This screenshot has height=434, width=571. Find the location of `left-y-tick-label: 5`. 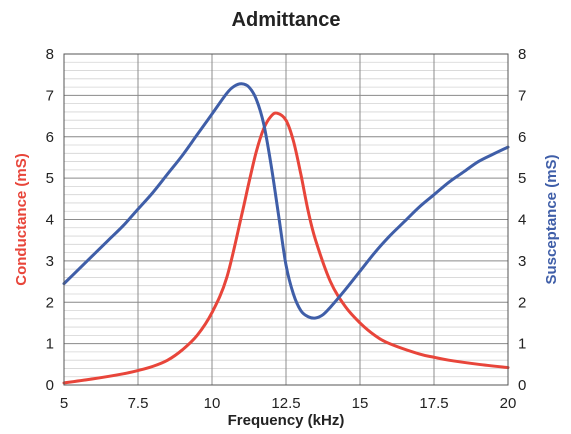

left-y-tick-label: 5 is located at coordinates (50, 178).